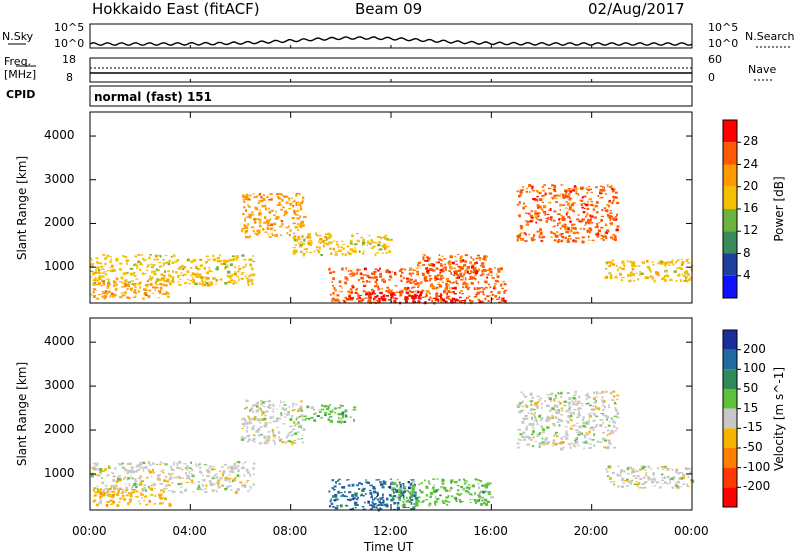 This screenshot has height=554, width=800. I want to click on noise-left-tick-bottom: 10^0, so click(69, 43).